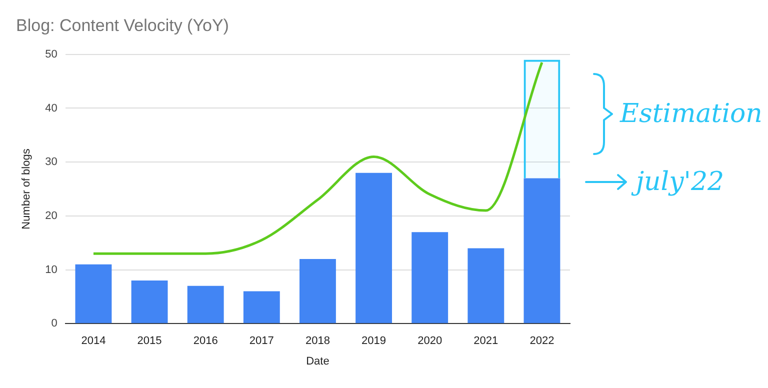  Describe the element at coordinates (51, 216) in the screenshot. I see `y-tick-label: 20` at that location.